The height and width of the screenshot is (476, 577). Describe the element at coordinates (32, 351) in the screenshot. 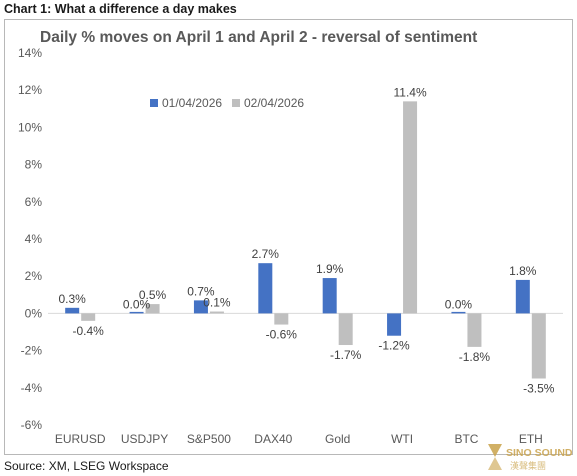

I see `y-tick-label: -2%` at that location.